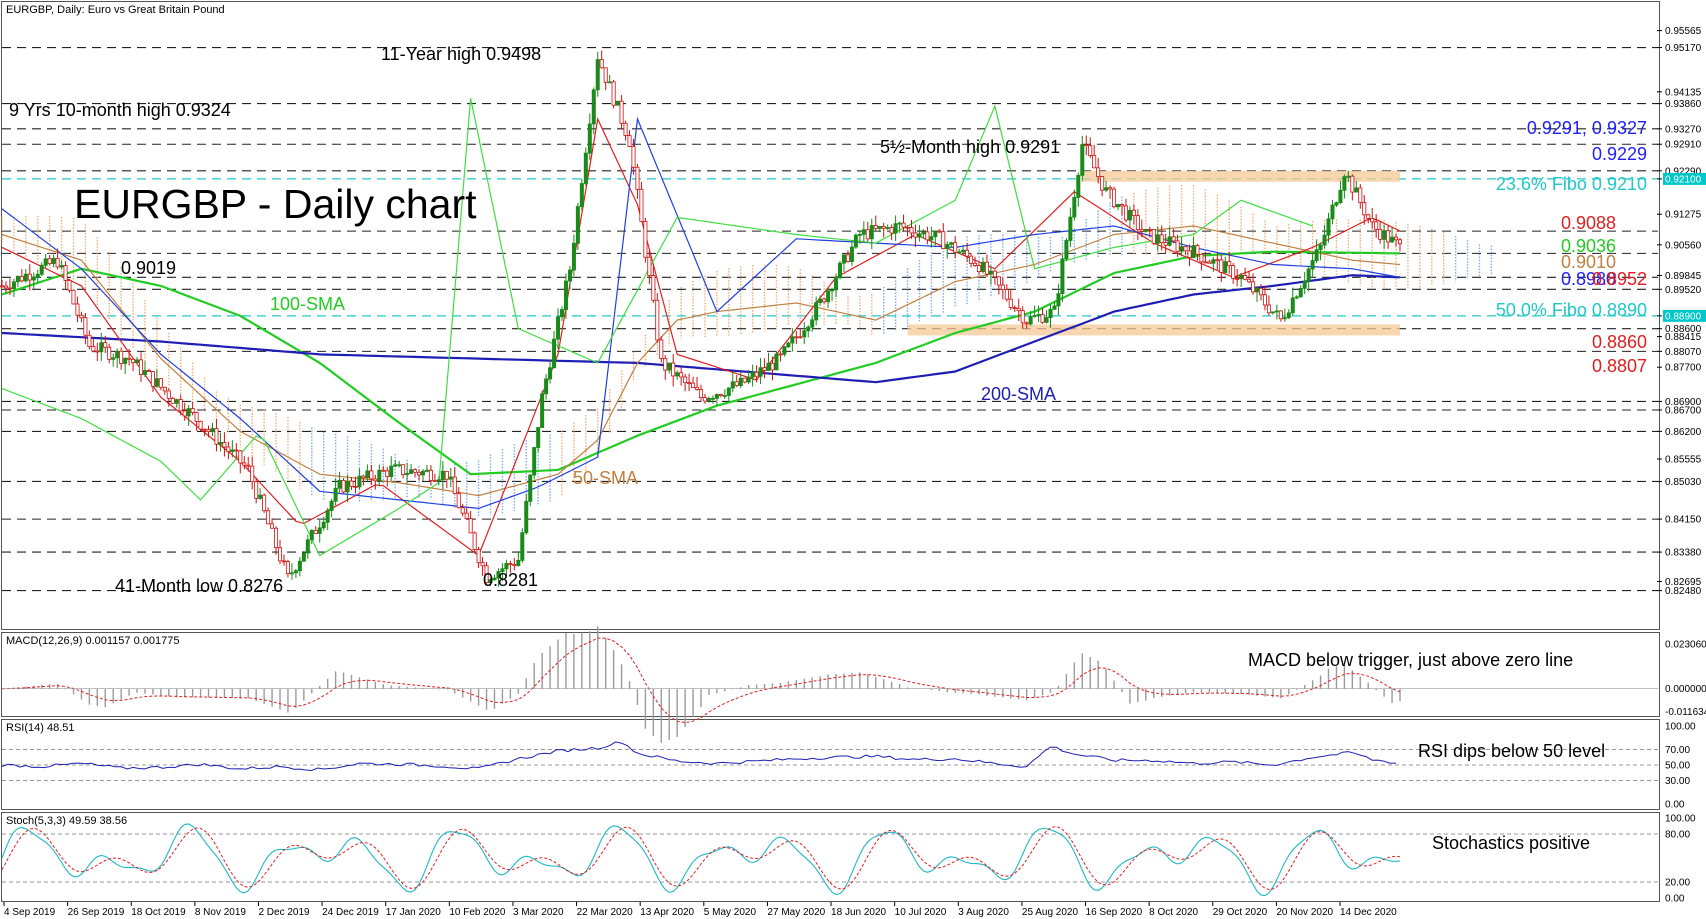 The image size is (1706, 919). I want to click on date-label: 10 Jul 2020, so click(921, 912).